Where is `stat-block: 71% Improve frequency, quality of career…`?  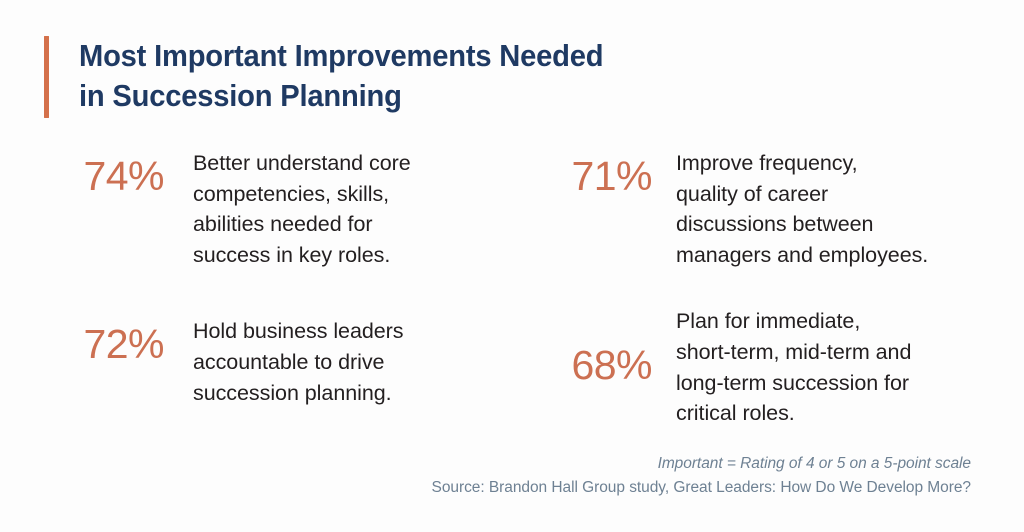
stat-block: 71% Improve frequency, quality of career… is located at coordinates (770, 209).